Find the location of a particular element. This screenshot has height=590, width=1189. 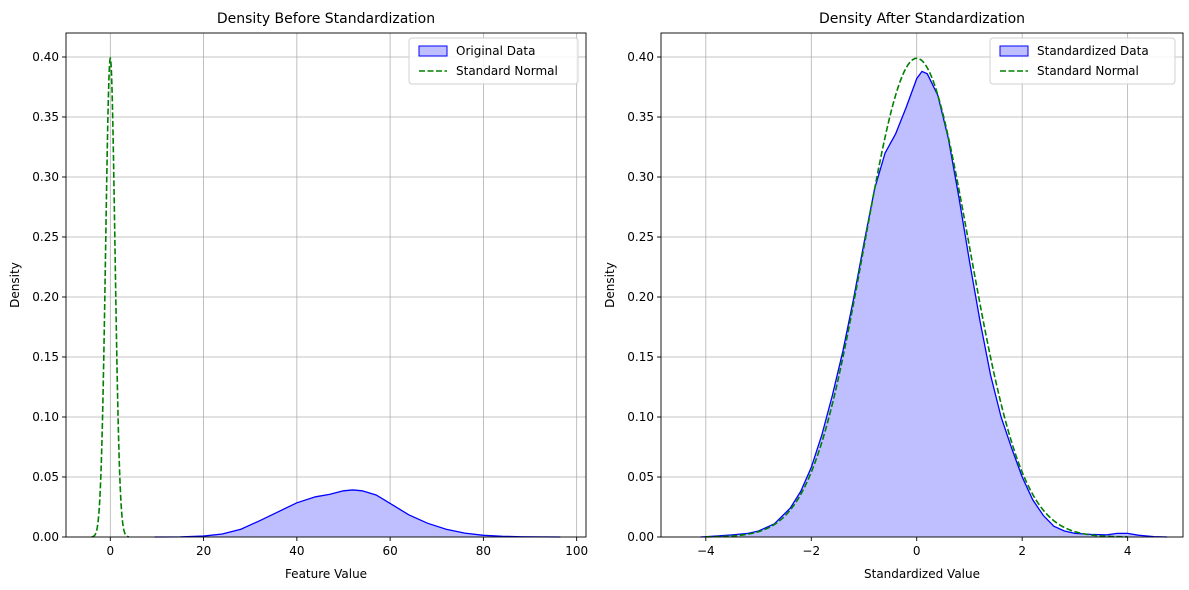

right-y-axis-label: Density is located at coordinates (610, 285).